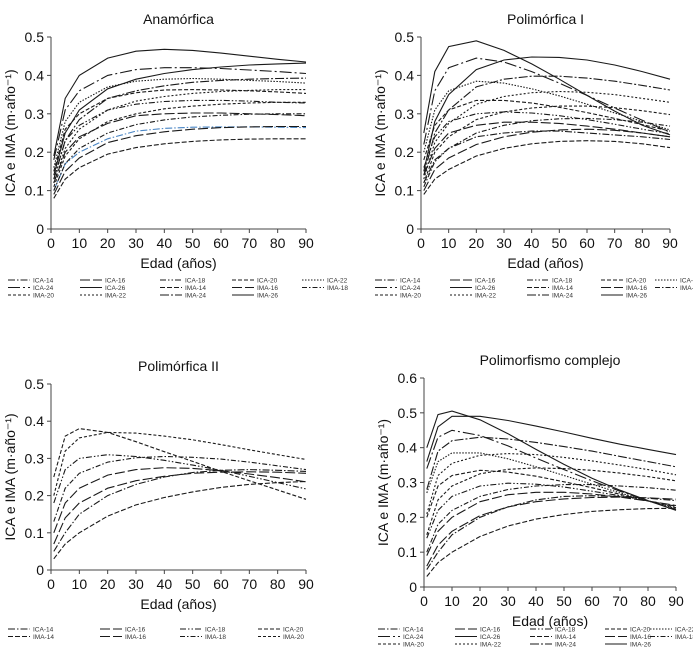  Describe the element at coordinates (178, 604) in the screenshot. I see `x-axis-title: Edad (años)` at that location.